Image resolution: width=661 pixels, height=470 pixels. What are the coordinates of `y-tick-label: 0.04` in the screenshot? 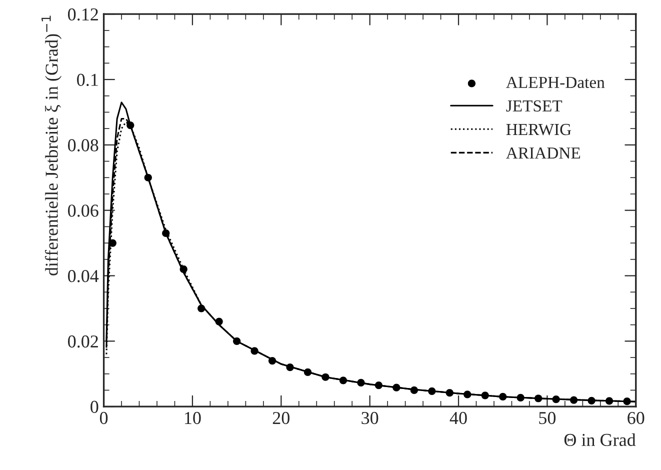 It's located at (83, 276).